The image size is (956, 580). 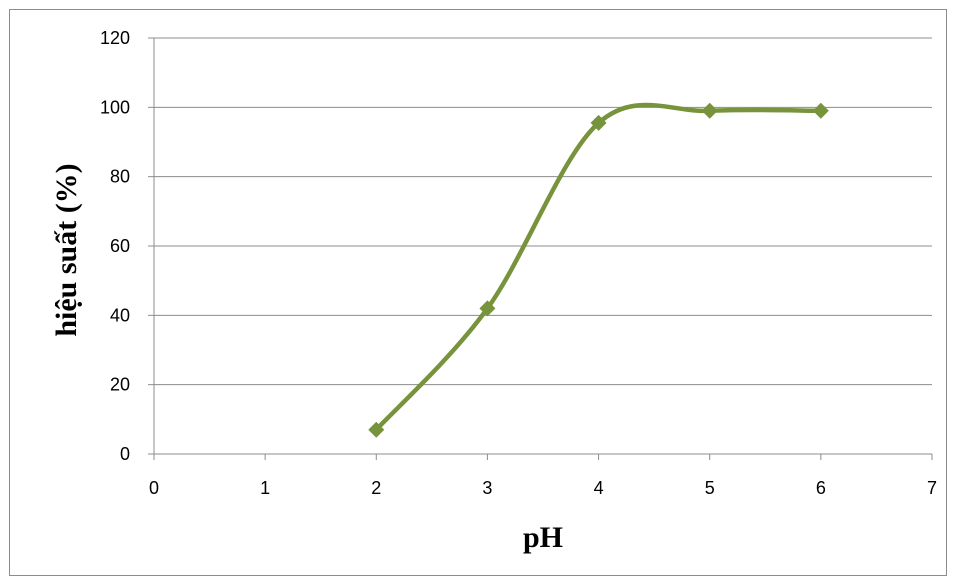 What do you see at coordinates (821, 488) in the screenshot?
I see `x-tick-label-6: 6` at bounding box center [821, 488].